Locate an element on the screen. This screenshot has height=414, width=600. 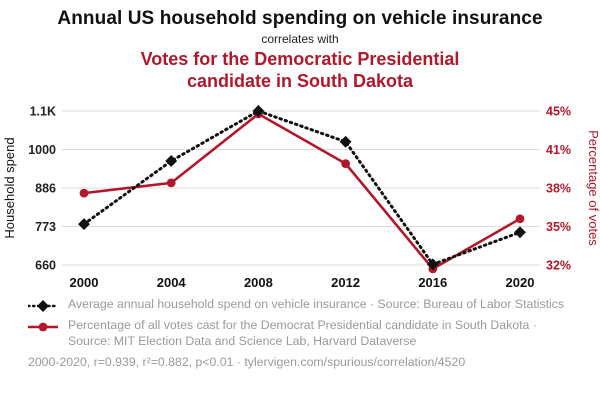
right-tick-label: 38% is located at coordinates (558, 188).